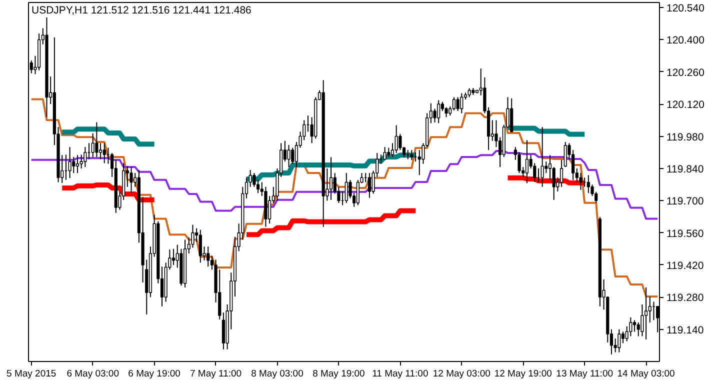 The image size is (707, 382). Describe the element at coordinates (685, 137) in the screenshot. I see `y-tick-label: 119.980` at that location.